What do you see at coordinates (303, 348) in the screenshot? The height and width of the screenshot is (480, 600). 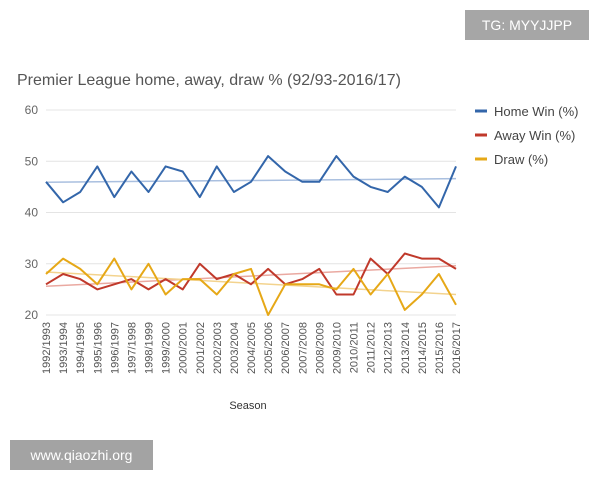 I see `x-tick-label: 2007/2008` at bounding box center [303, 348].